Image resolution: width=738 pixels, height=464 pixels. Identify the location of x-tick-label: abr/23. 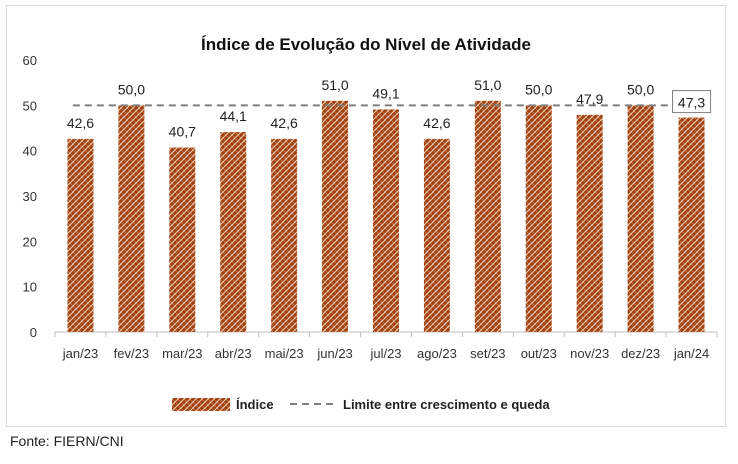
(233, 353).